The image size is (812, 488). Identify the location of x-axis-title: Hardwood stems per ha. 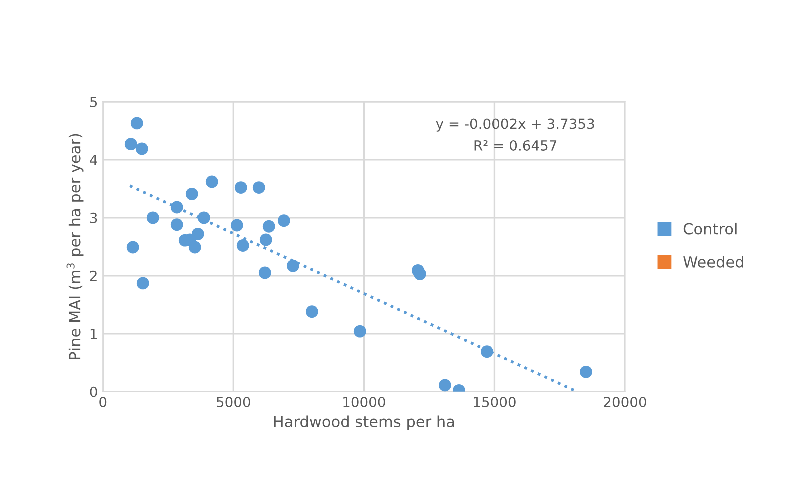
(364, 423).